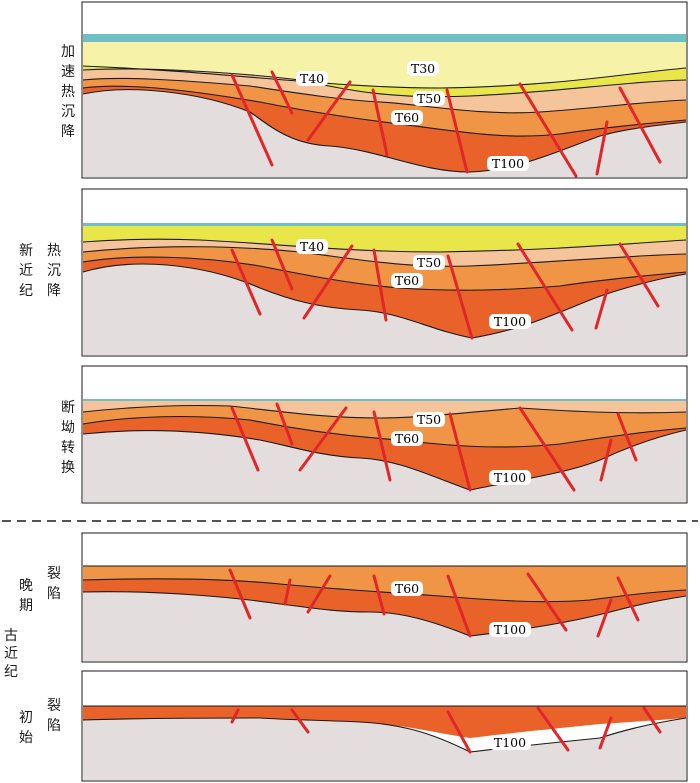  What do you see at coordinates (54, 716) in the screenshot?
I see `stage-label-rift-initial: 裂陷` at bounding box center [54, 716].